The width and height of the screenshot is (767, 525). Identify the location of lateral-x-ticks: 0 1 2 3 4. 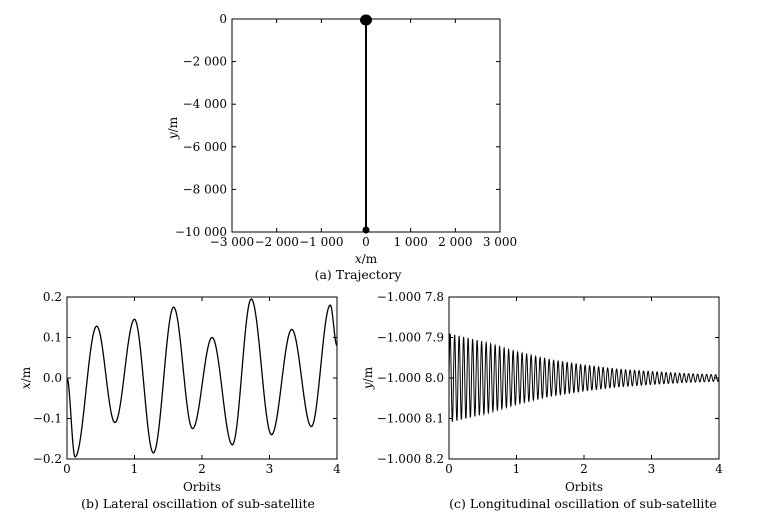
(202, 386).